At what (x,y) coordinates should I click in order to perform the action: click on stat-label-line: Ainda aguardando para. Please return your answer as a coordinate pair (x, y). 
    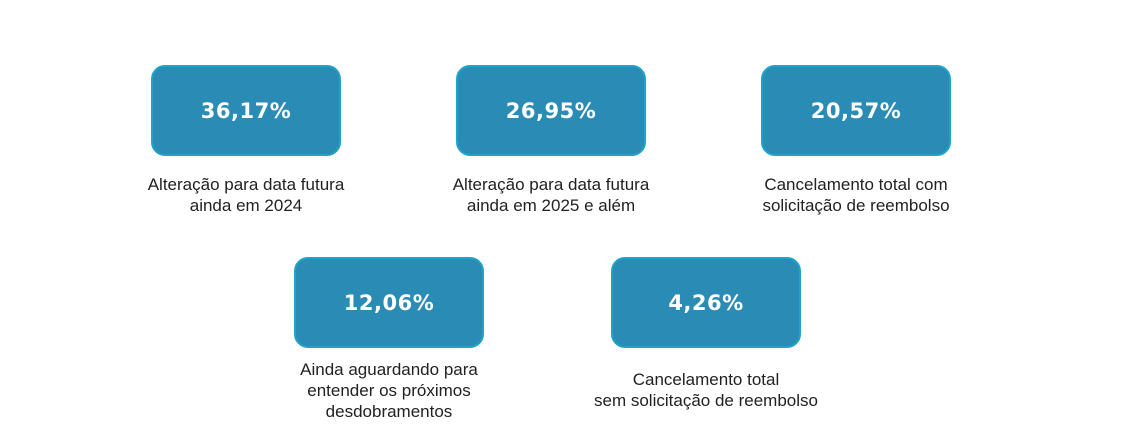
    Looking at the image, I should click on (389, 369).